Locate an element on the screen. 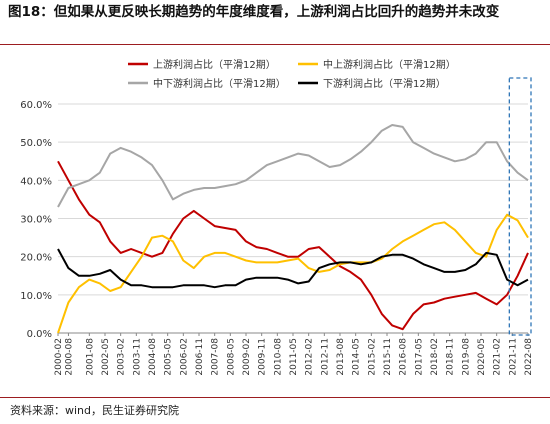  x-tick-label: 2017-05 is located at coordinates (419, 357).